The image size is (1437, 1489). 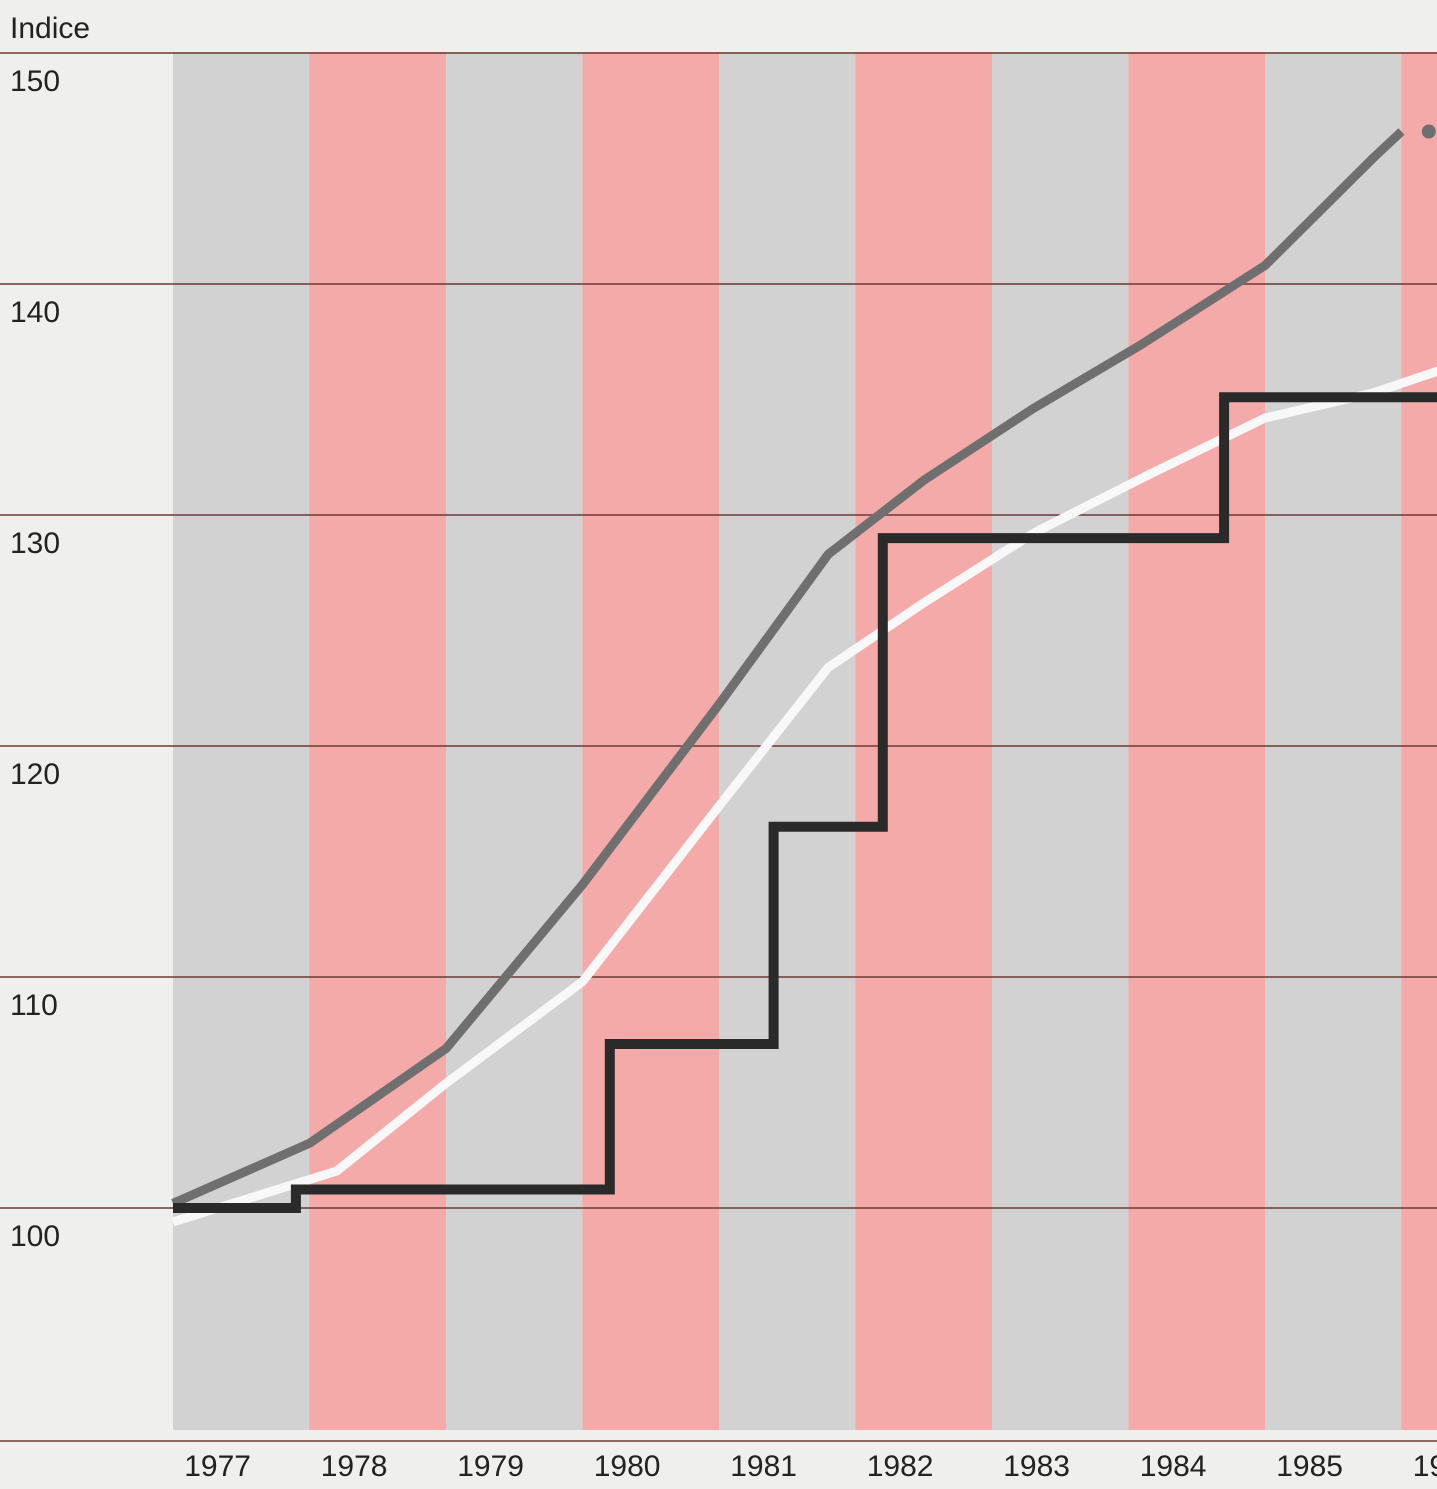 I want to click on x-tick-label: 1986, so click(x=1425, y=1466).